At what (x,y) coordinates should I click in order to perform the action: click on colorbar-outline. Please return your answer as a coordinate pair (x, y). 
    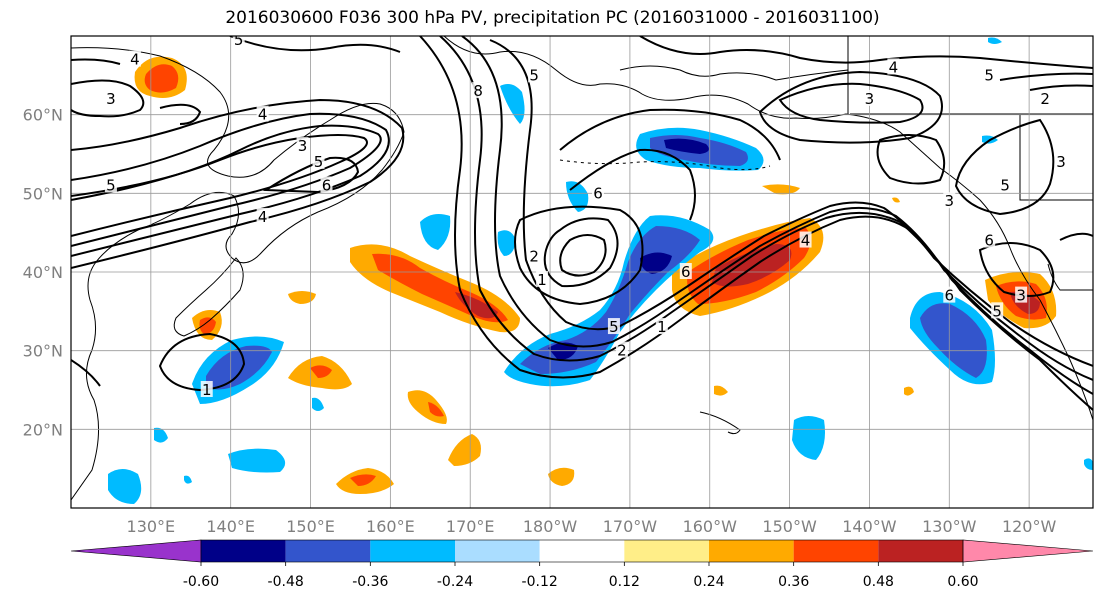
    Looking at the image, I should click on (582, 551).